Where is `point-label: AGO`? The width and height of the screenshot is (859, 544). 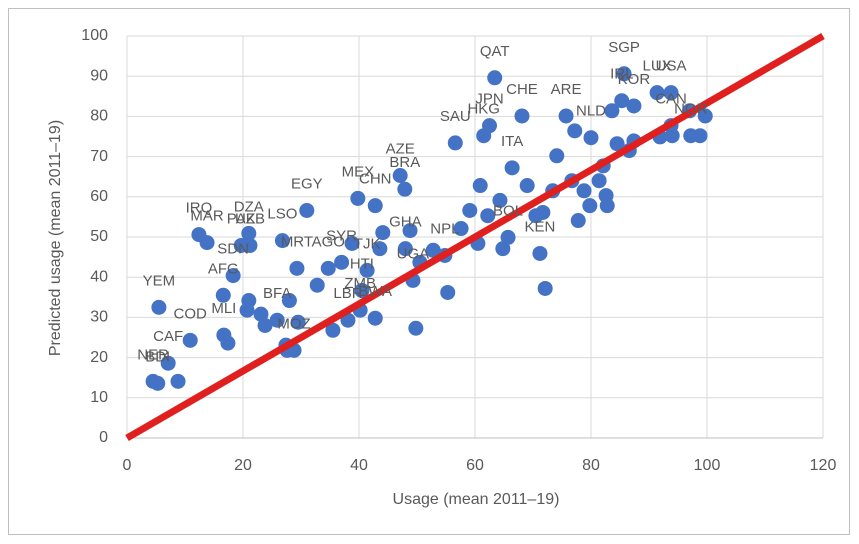 point-label: AGO is located at coordinates (328, 241).